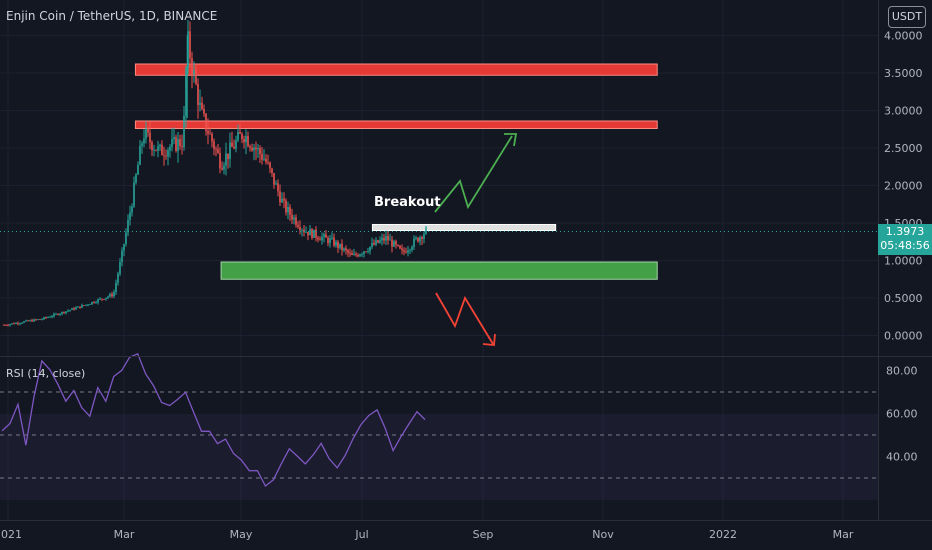  I want to click on price-tick-label: 2.0000, so click(903, 186).